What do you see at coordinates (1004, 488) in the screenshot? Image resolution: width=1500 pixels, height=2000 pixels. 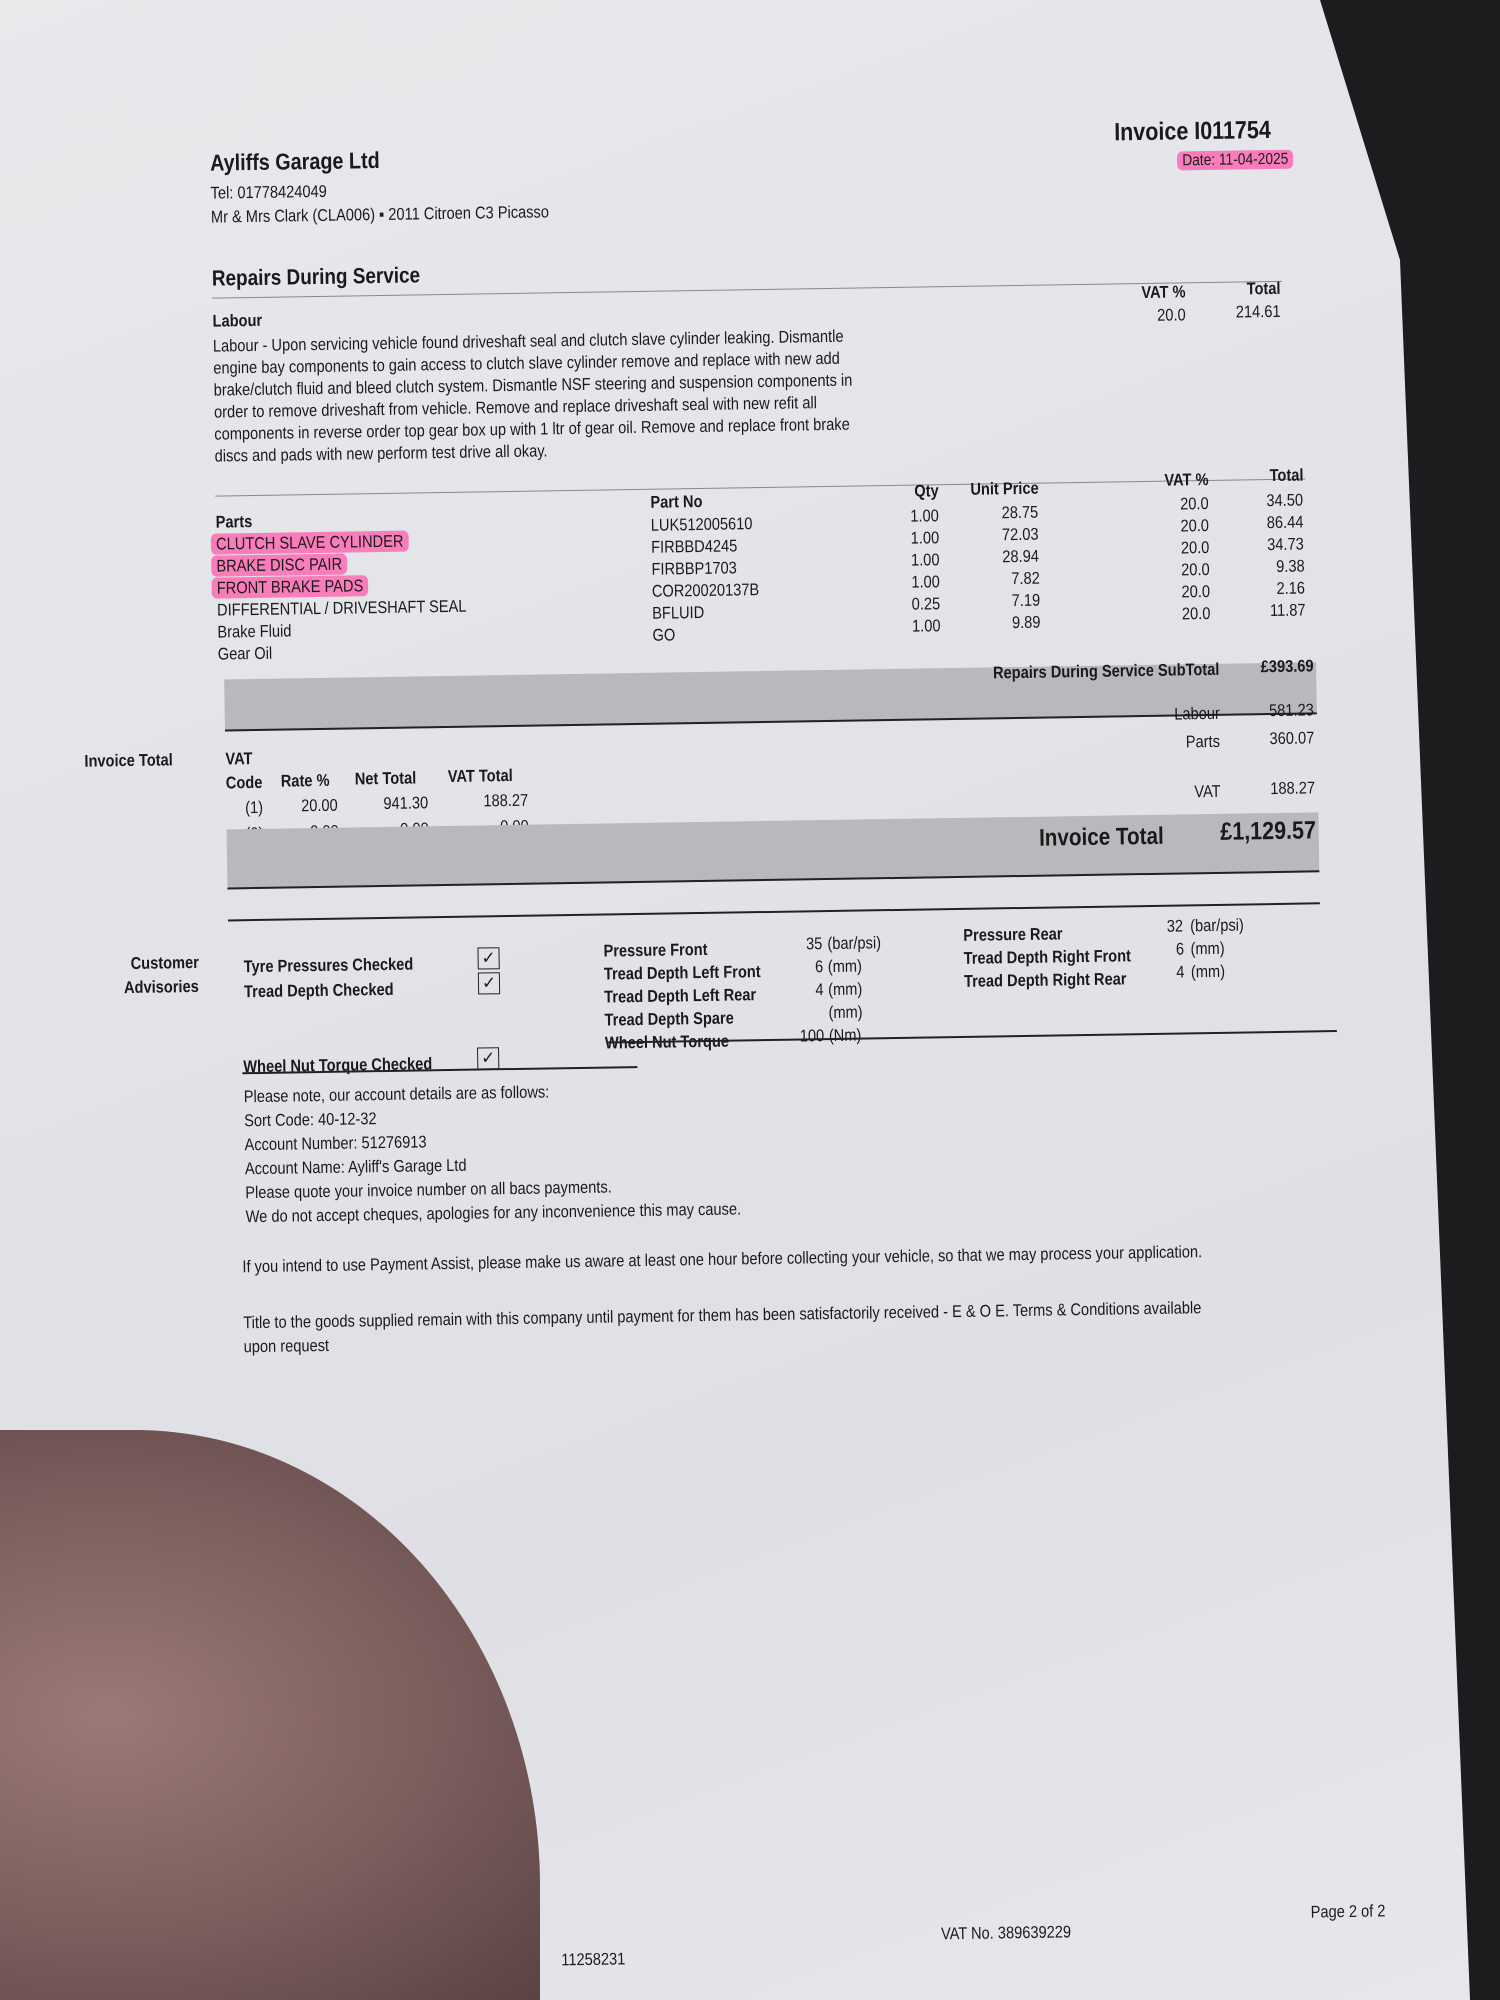 I see `unit-price-header: Unit Price` at bounding box center [1004, 488].